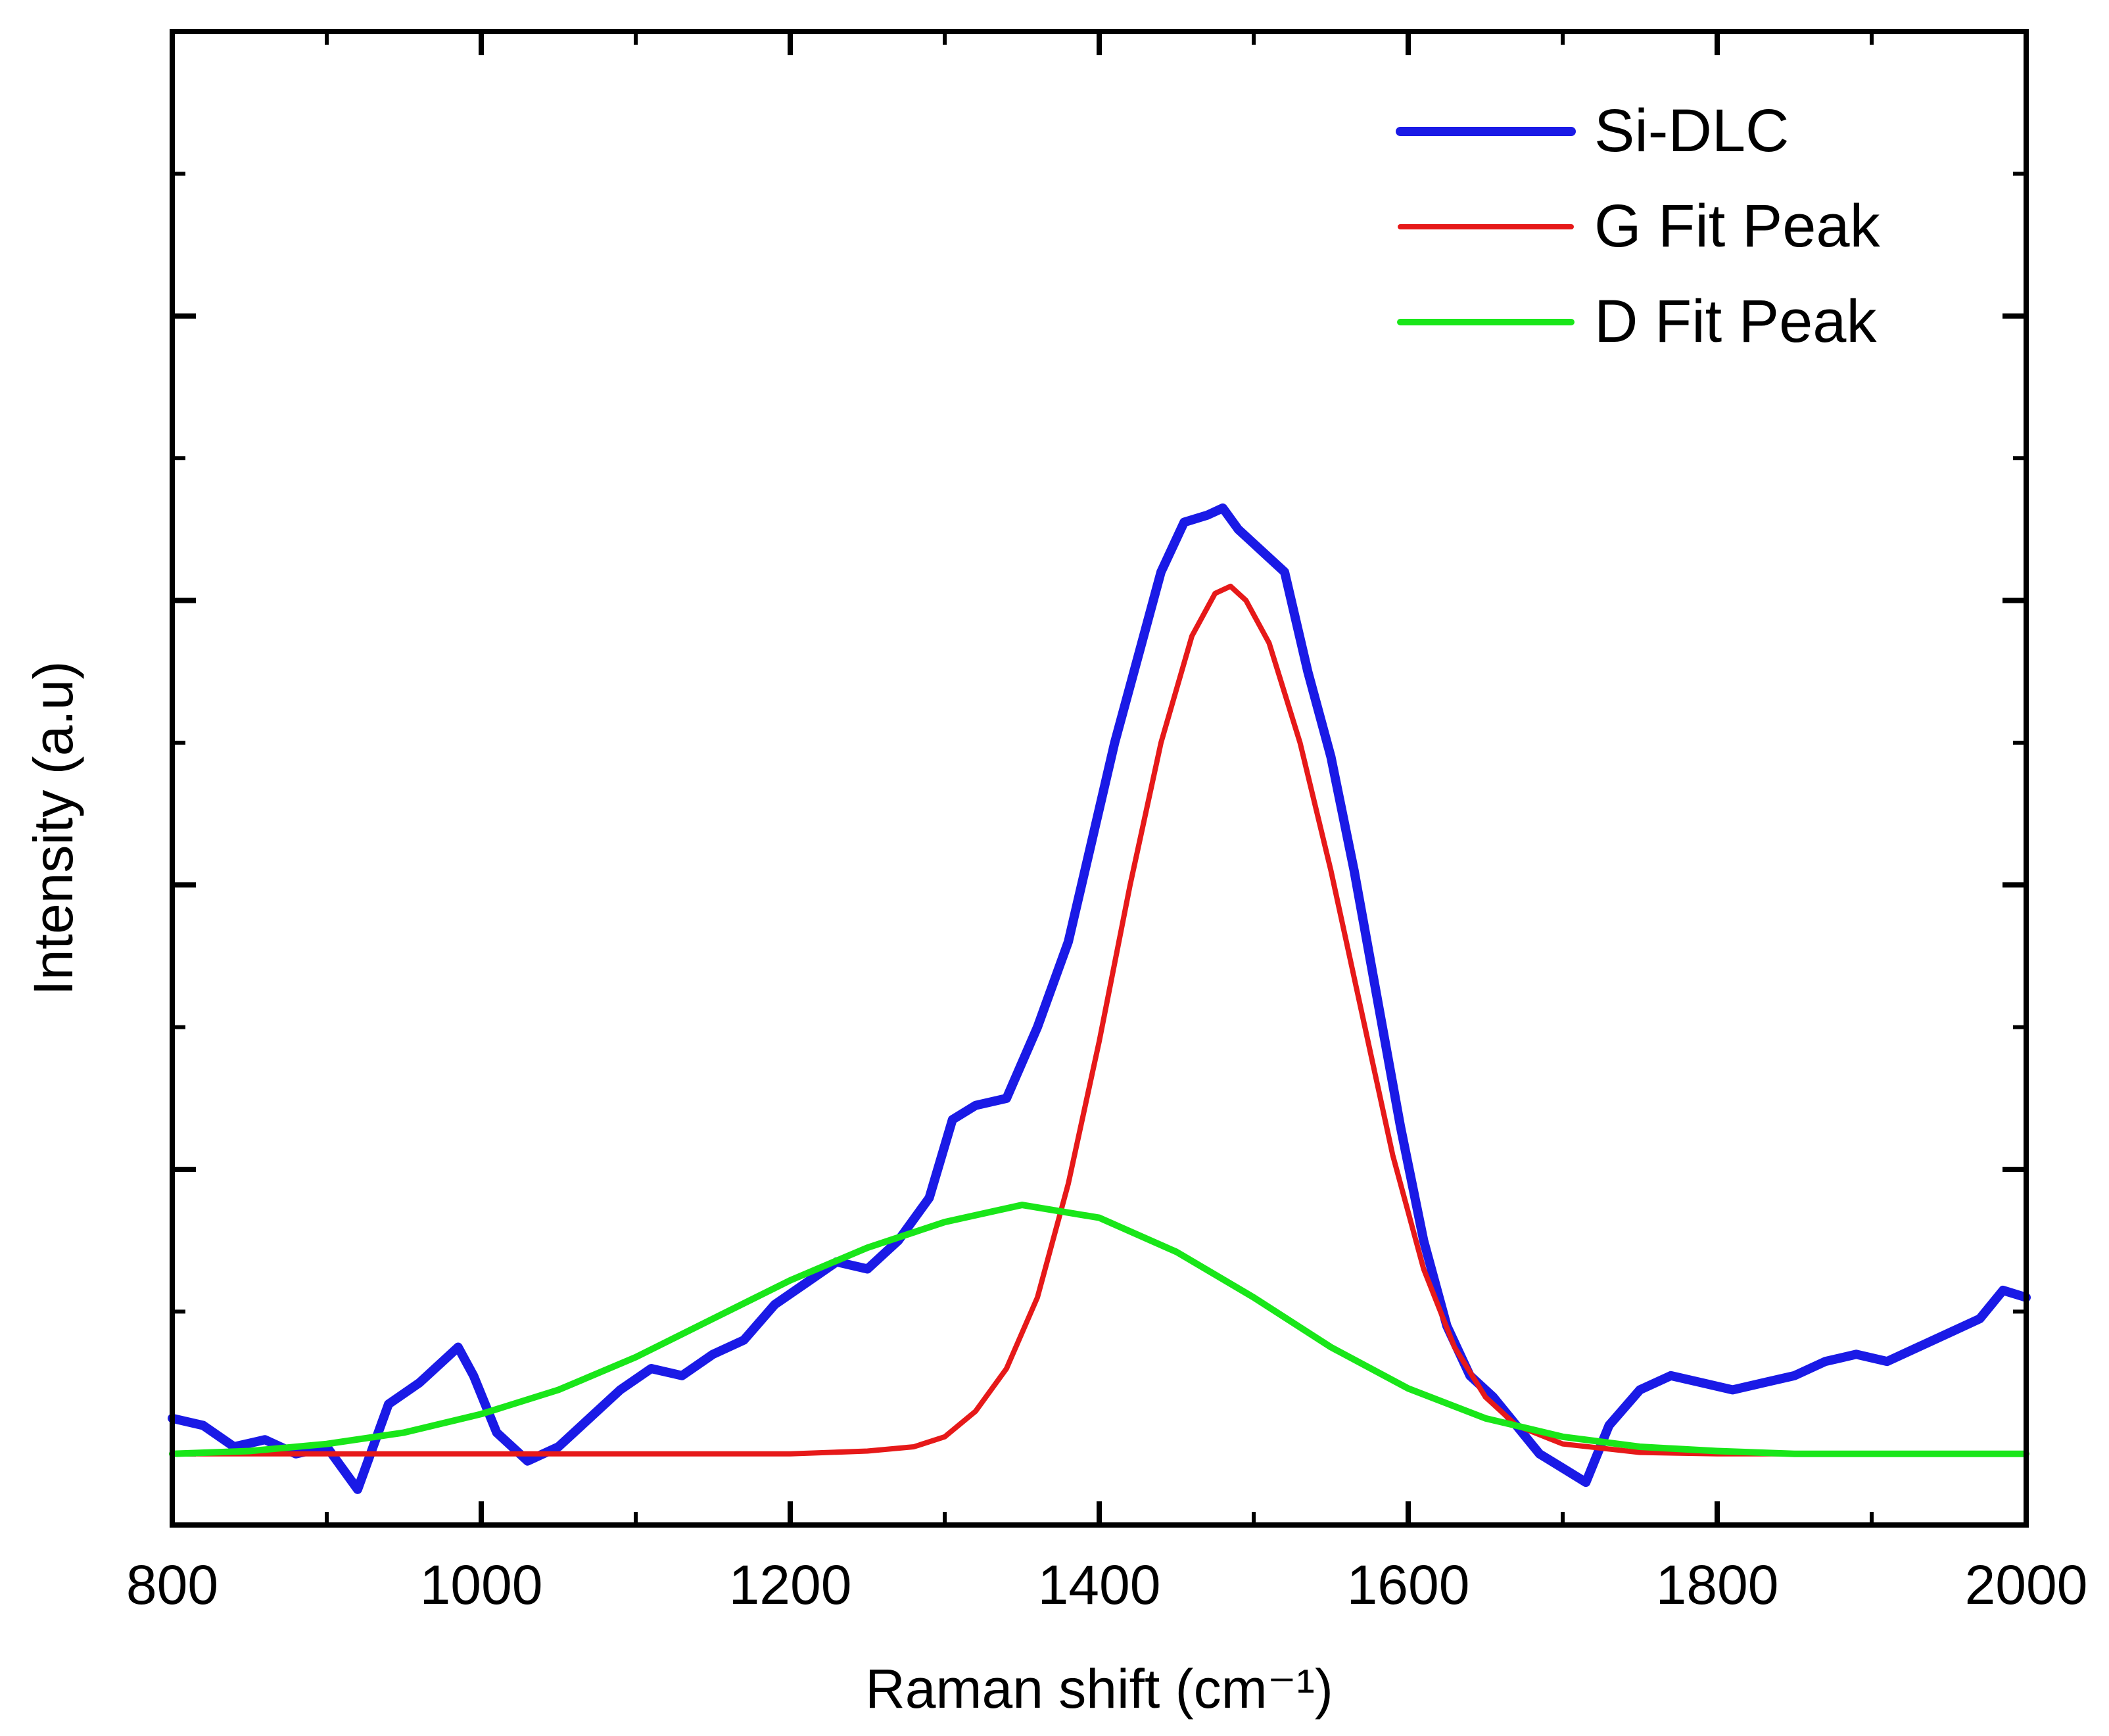  I want to click on x-tick-label: 1000, so click(481, 1585).